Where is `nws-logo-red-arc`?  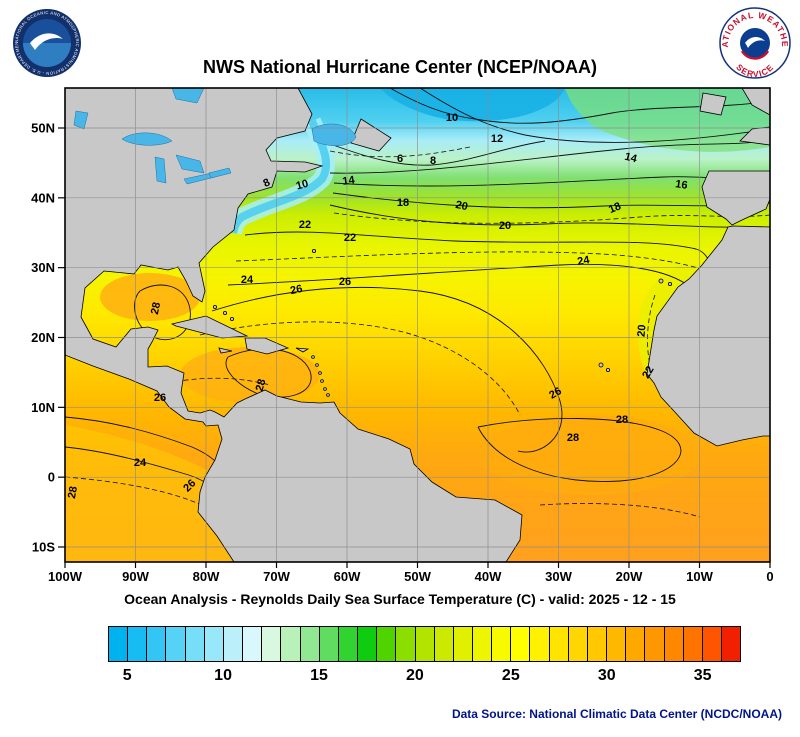
nws-logo-red-arc is located at coordinates (755, 55).